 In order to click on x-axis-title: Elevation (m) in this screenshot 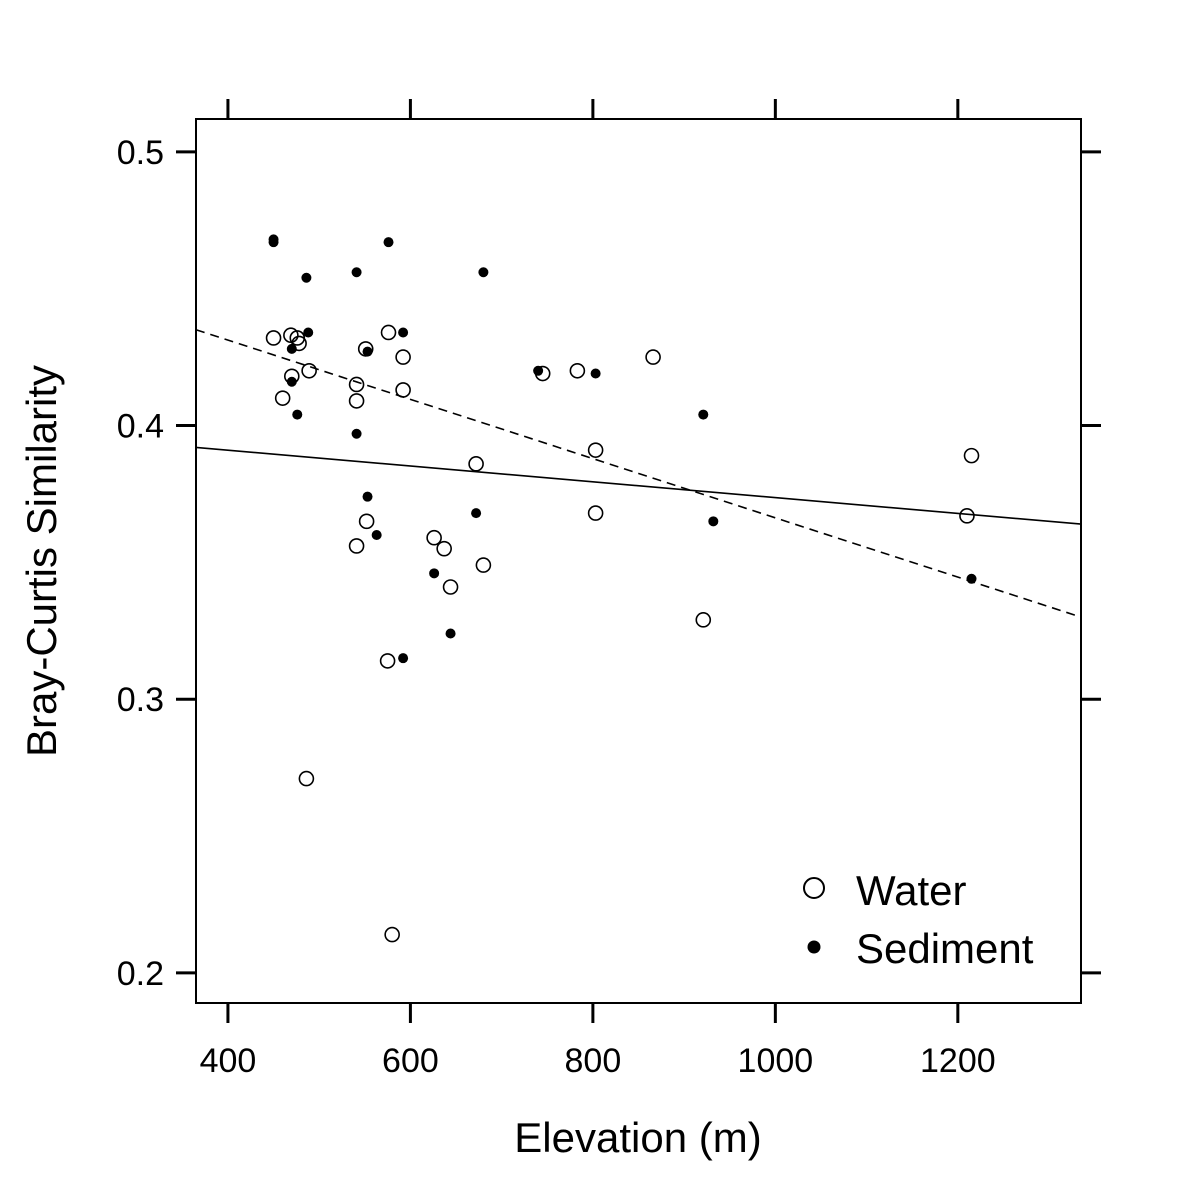, I will do `click(637, 1137)`.